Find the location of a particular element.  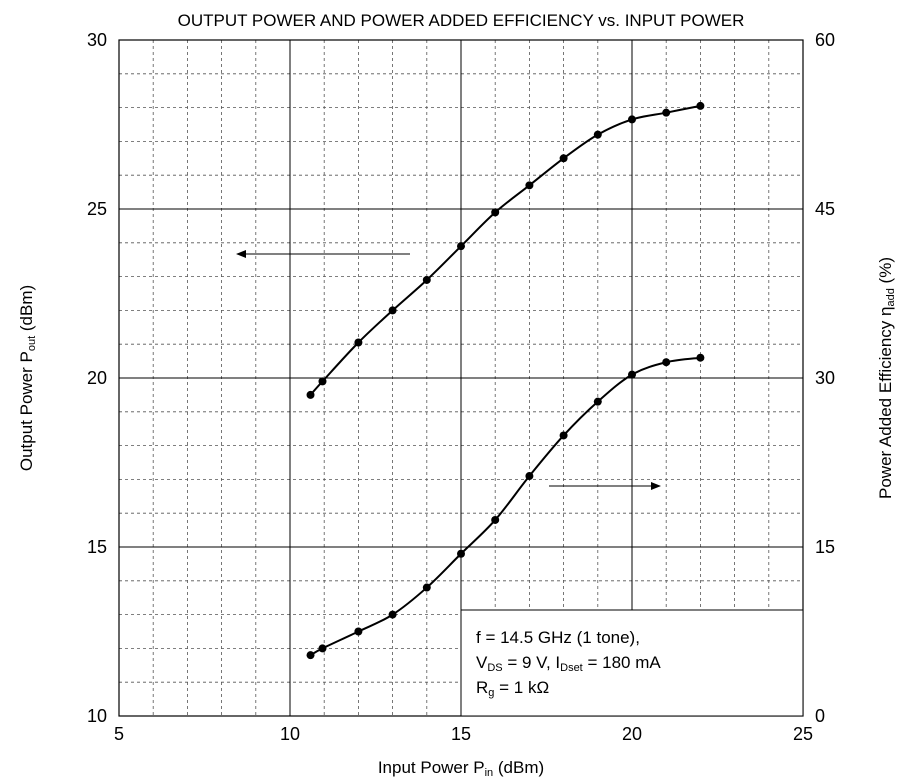

y-right-axis-label: Power Added Efficiency ηadd (%) is located at coordinates (886, 378).